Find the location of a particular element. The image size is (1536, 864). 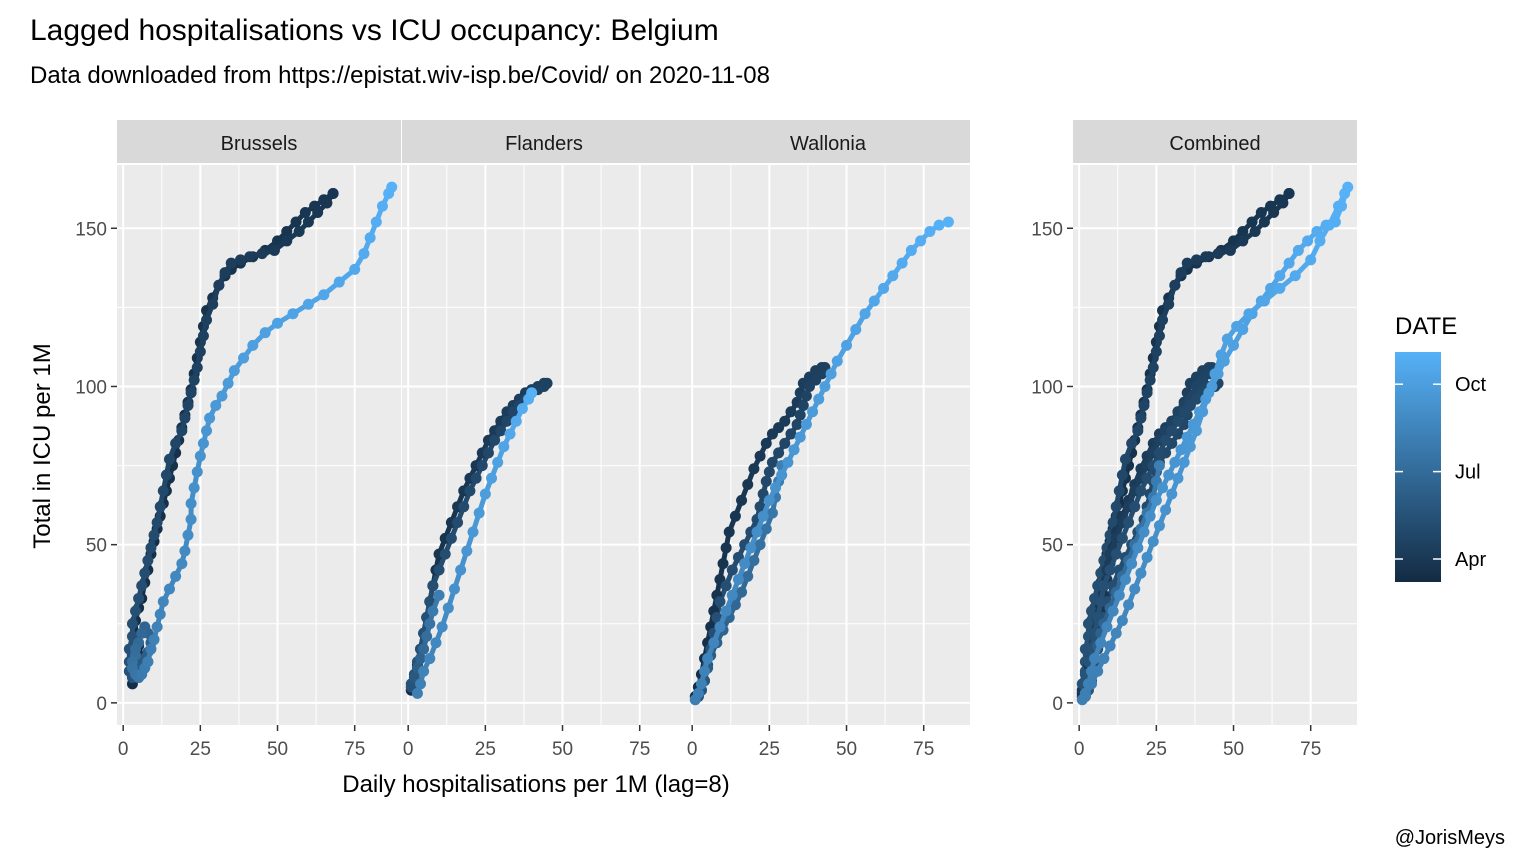

color-legend: DATE Apr Jul Oct is located at coordinates (1441, 447).